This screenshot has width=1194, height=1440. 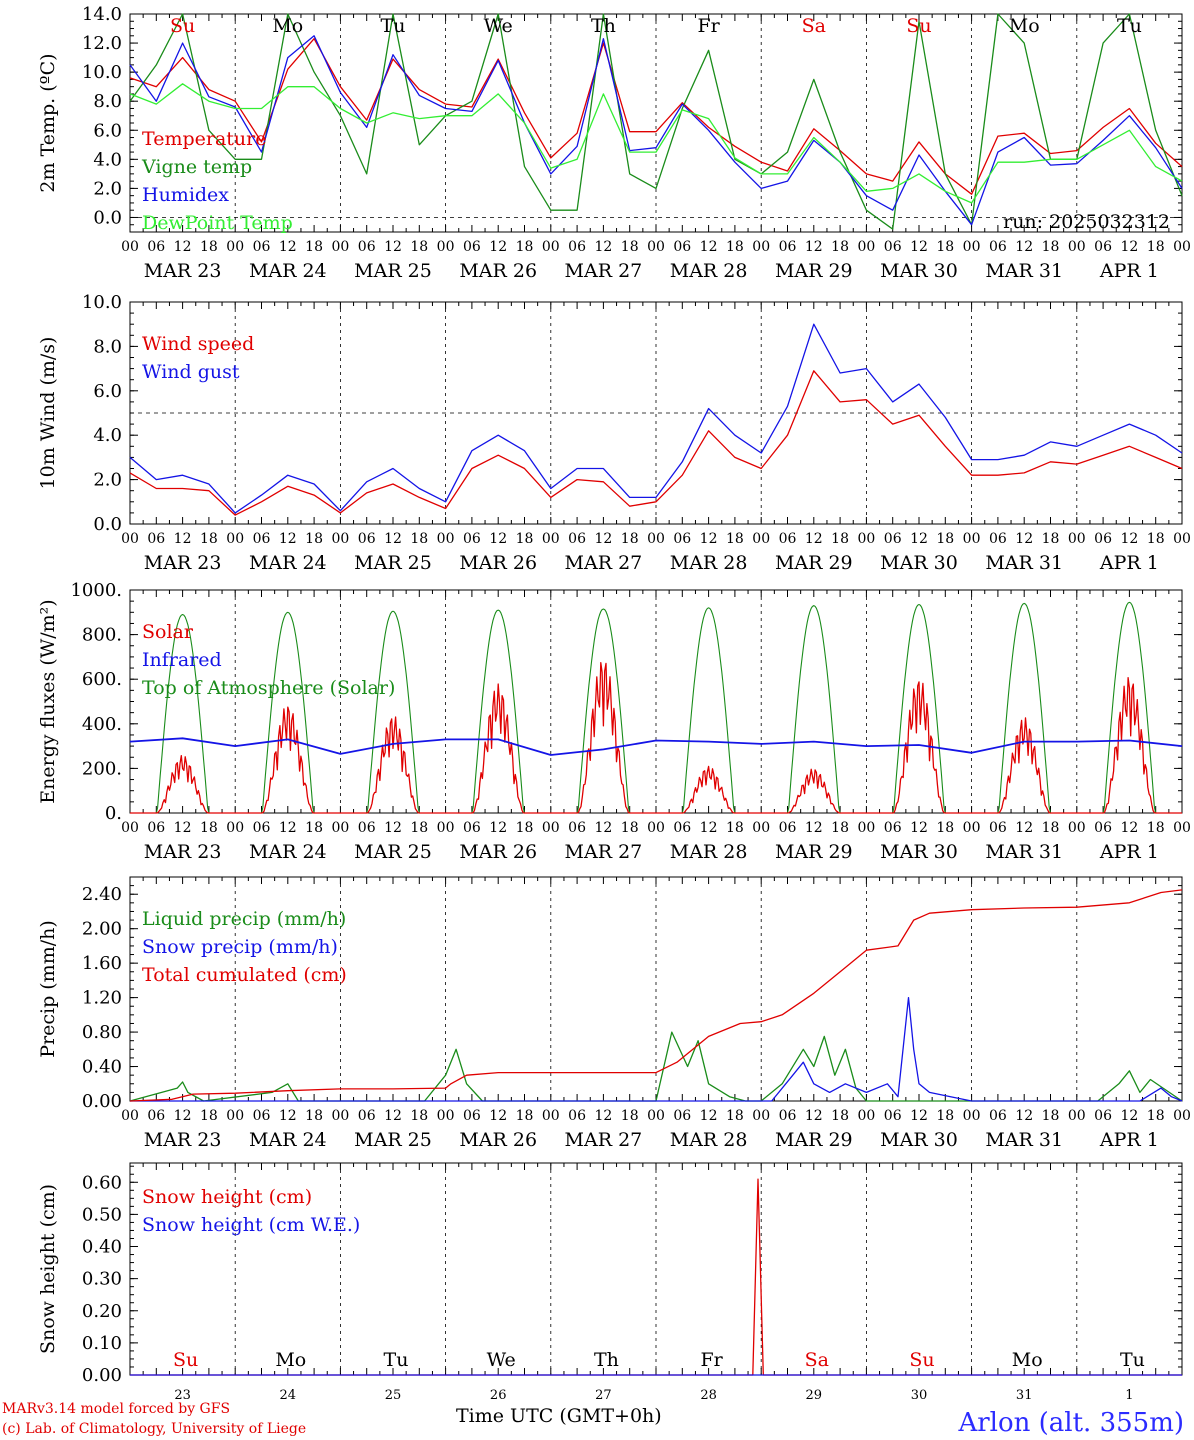 I want to click on date-label: APR 1, so click(x=1129, y=852).